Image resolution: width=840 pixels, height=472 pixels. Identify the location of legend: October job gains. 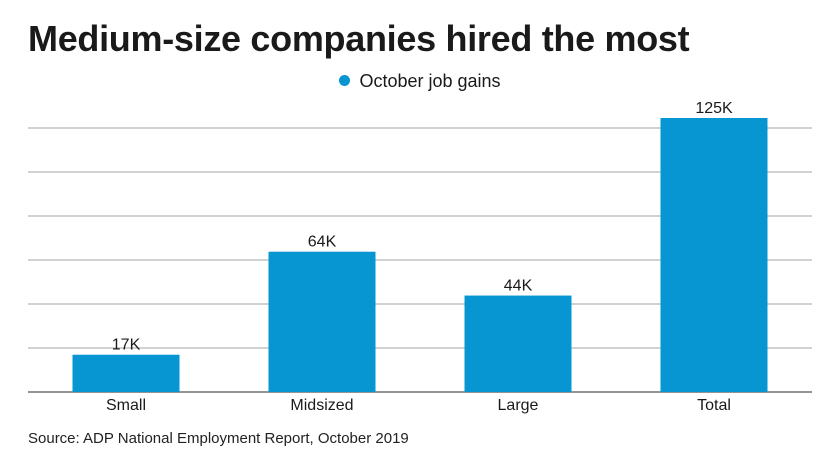
(420, 81).